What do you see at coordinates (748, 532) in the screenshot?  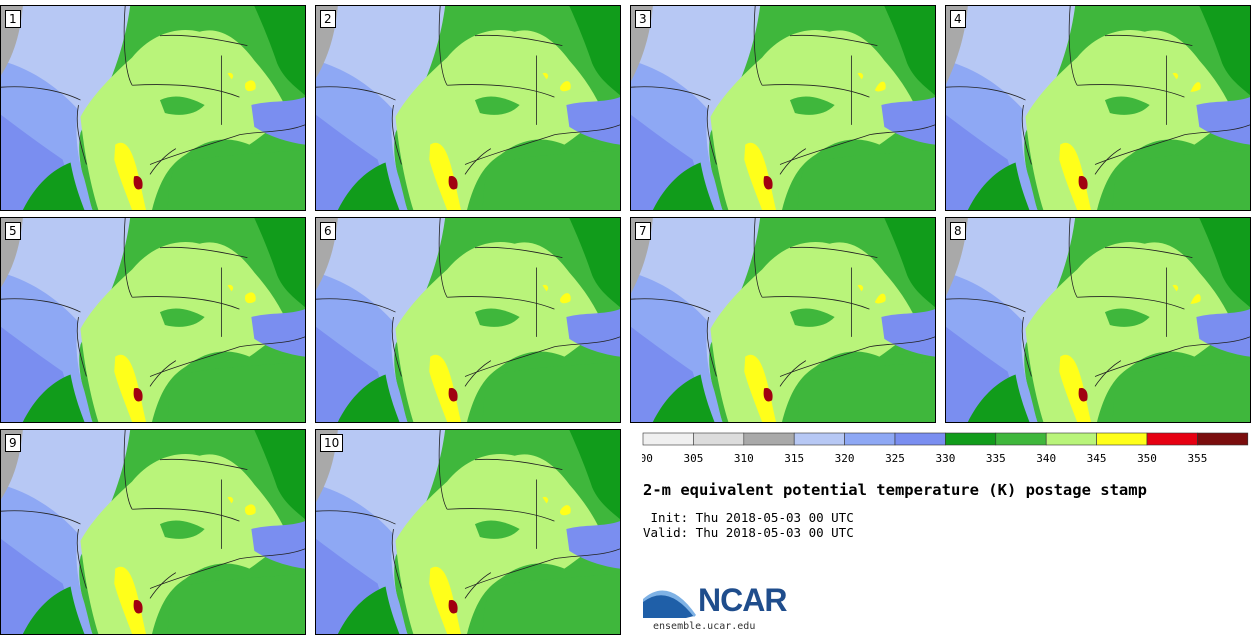 I see `valid-time: Valid: Thu 2018-05-03 00 UTC` at bounding box center [748, 532].